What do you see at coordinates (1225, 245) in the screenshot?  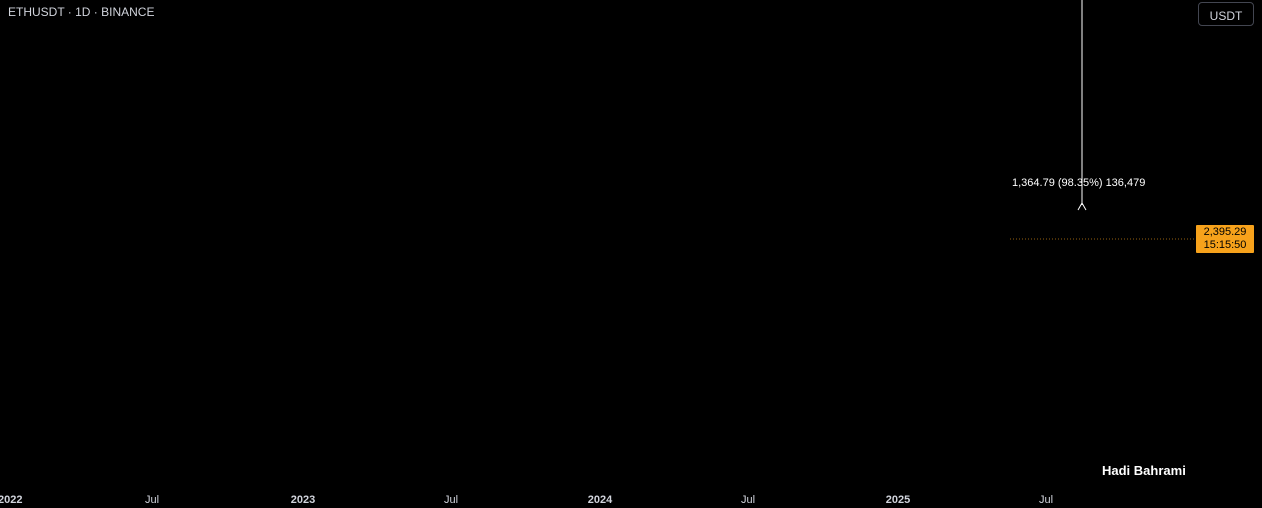 I see `bar-countdown: 15:15:50` at bounding box center [1225, 245].